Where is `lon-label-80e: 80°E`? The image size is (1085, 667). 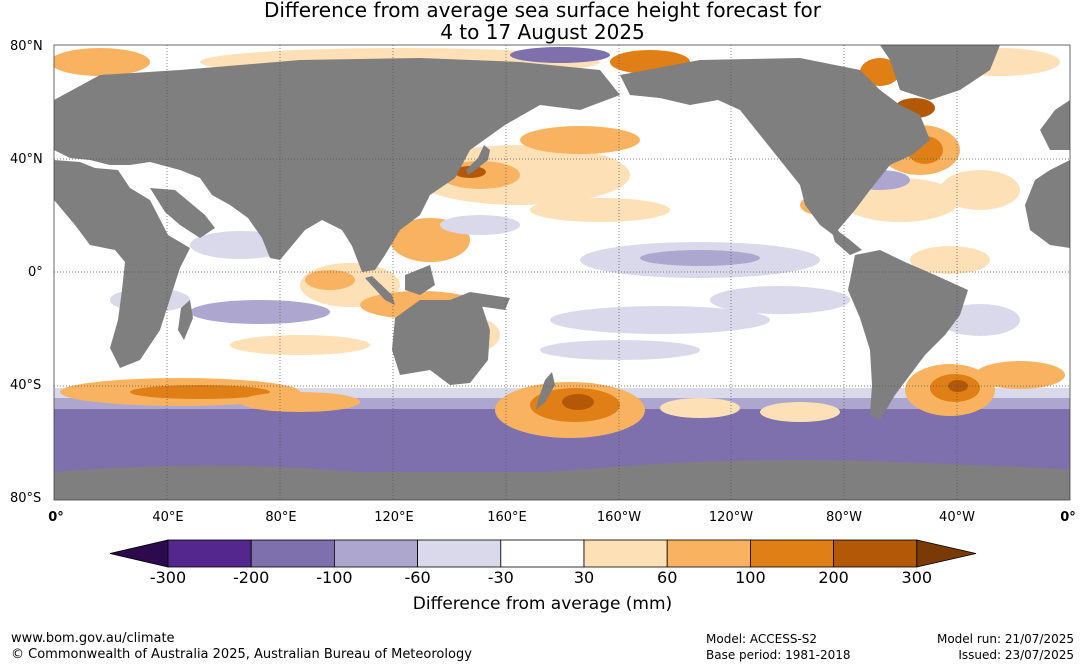
lon-label-80e: 80°E is located at coordinates (281, 517).